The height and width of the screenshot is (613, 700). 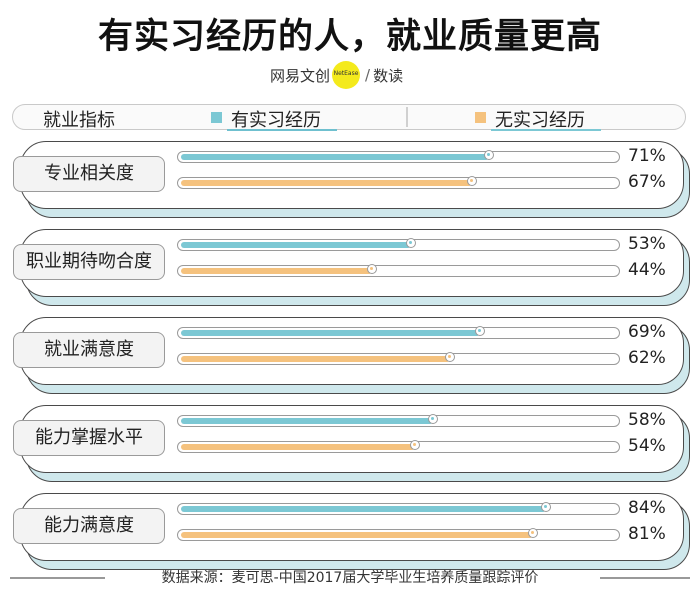 I want to click on category-label: 能力满意度, so click(x=89, y=526).